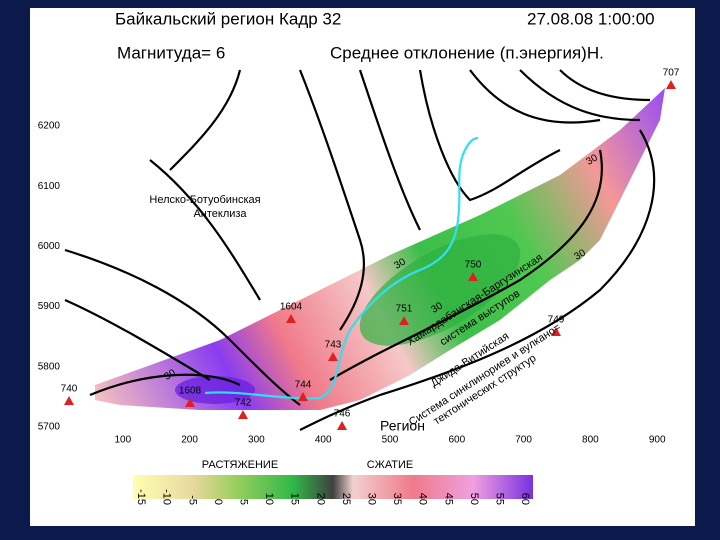  What do you see at coordinates (342, 414) in the screenshot?
I see `station-label: 746` at bounding box center [342, 414].